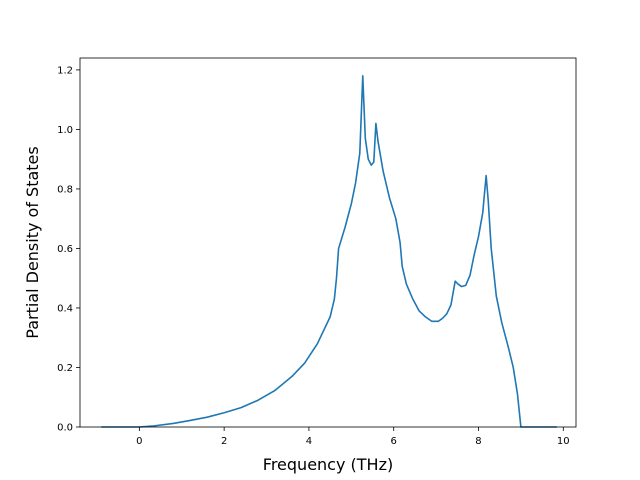 The width and height of the screenshot is (640, 480). What do you see at coordinates (309, 441) in the screenshot?
I see `x-tick-label: 4` at bounding box center [309, 441].